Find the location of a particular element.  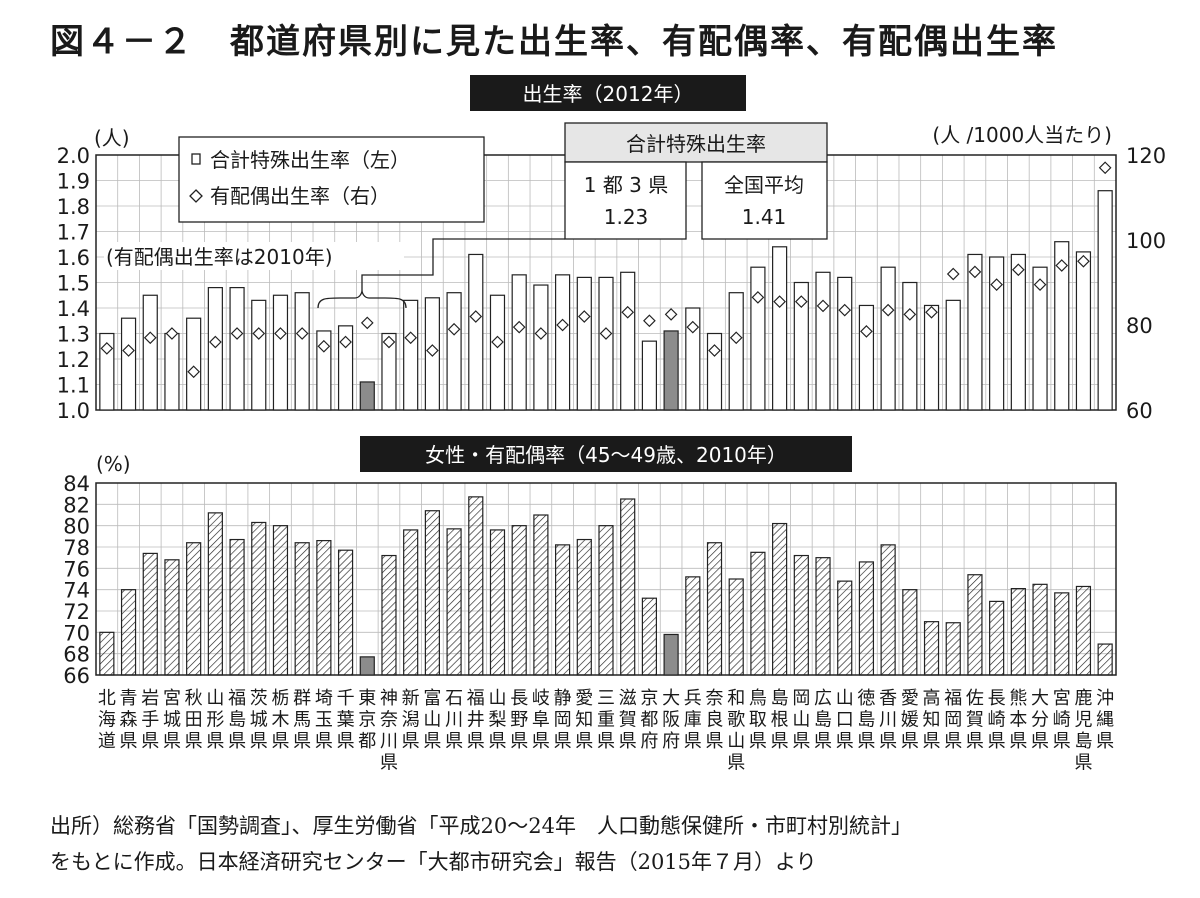

prefecture-label: 石川県 is located at coordinates (454, 720).